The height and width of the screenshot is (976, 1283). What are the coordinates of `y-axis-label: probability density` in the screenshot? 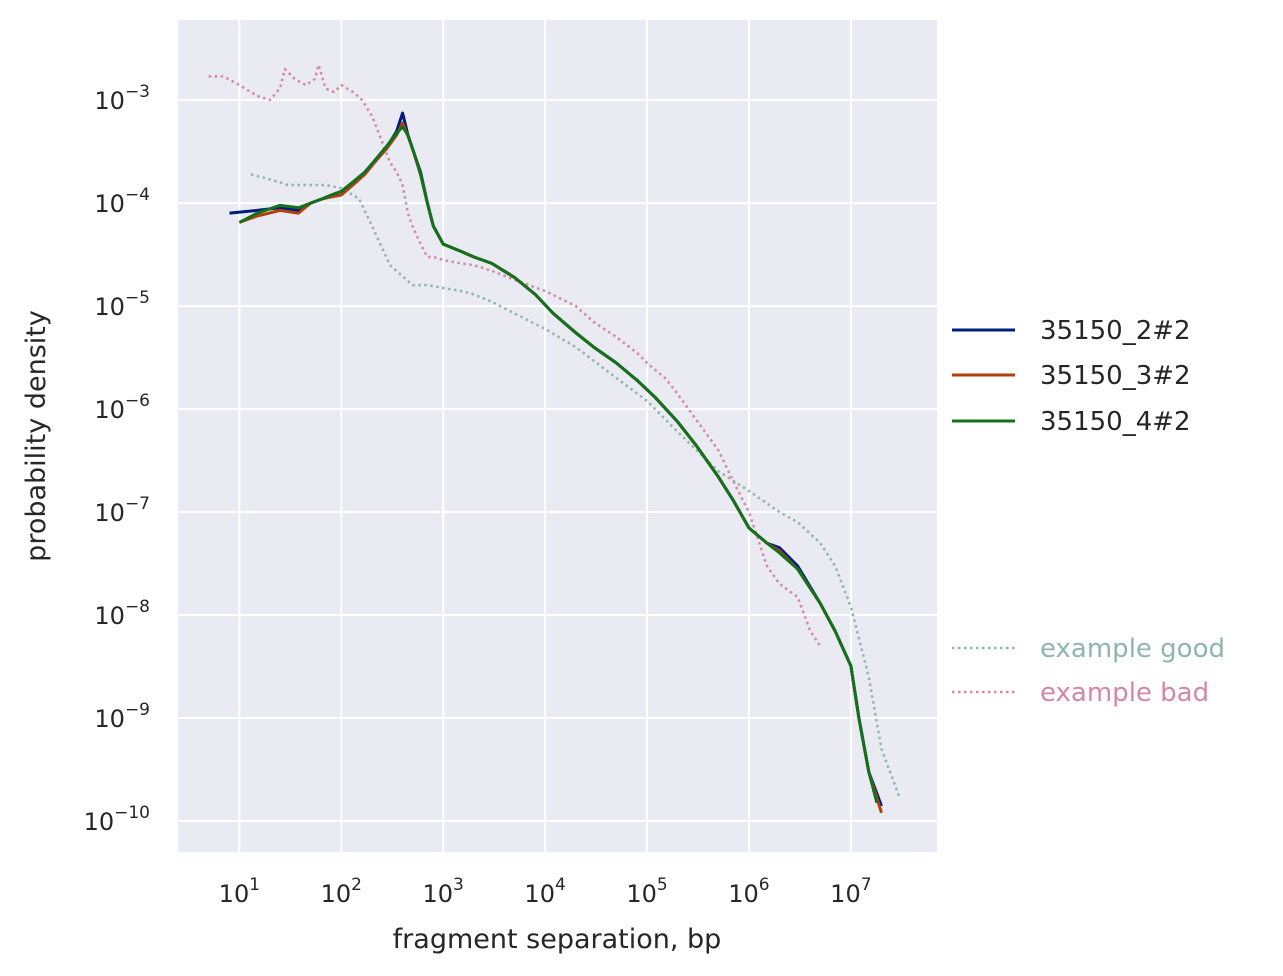 It's located at (36, 436).